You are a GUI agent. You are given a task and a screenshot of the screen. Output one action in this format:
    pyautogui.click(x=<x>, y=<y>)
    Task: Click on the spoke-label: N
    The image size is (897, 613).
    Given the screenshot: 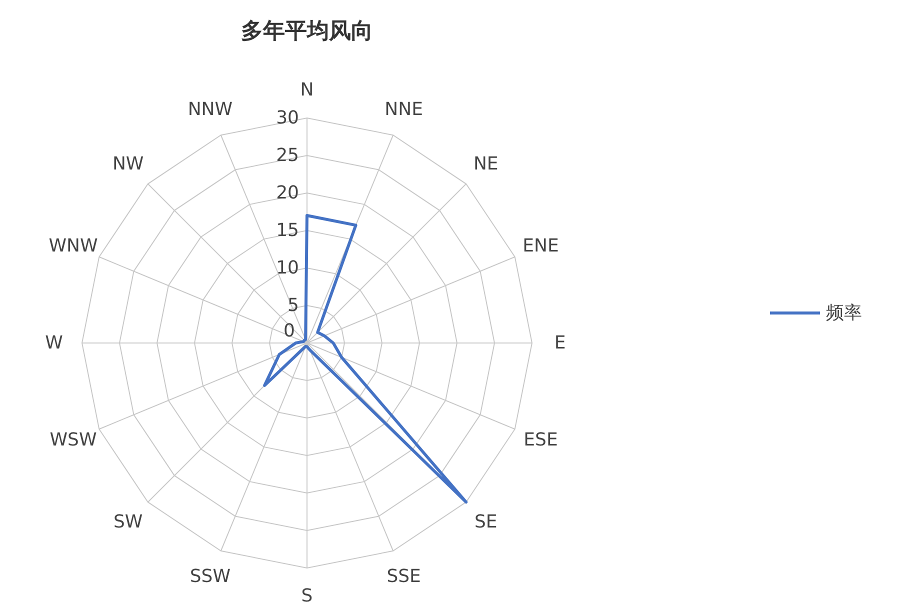 What is the action you would take?
    pyautogui.click(x=307, y=90)
    